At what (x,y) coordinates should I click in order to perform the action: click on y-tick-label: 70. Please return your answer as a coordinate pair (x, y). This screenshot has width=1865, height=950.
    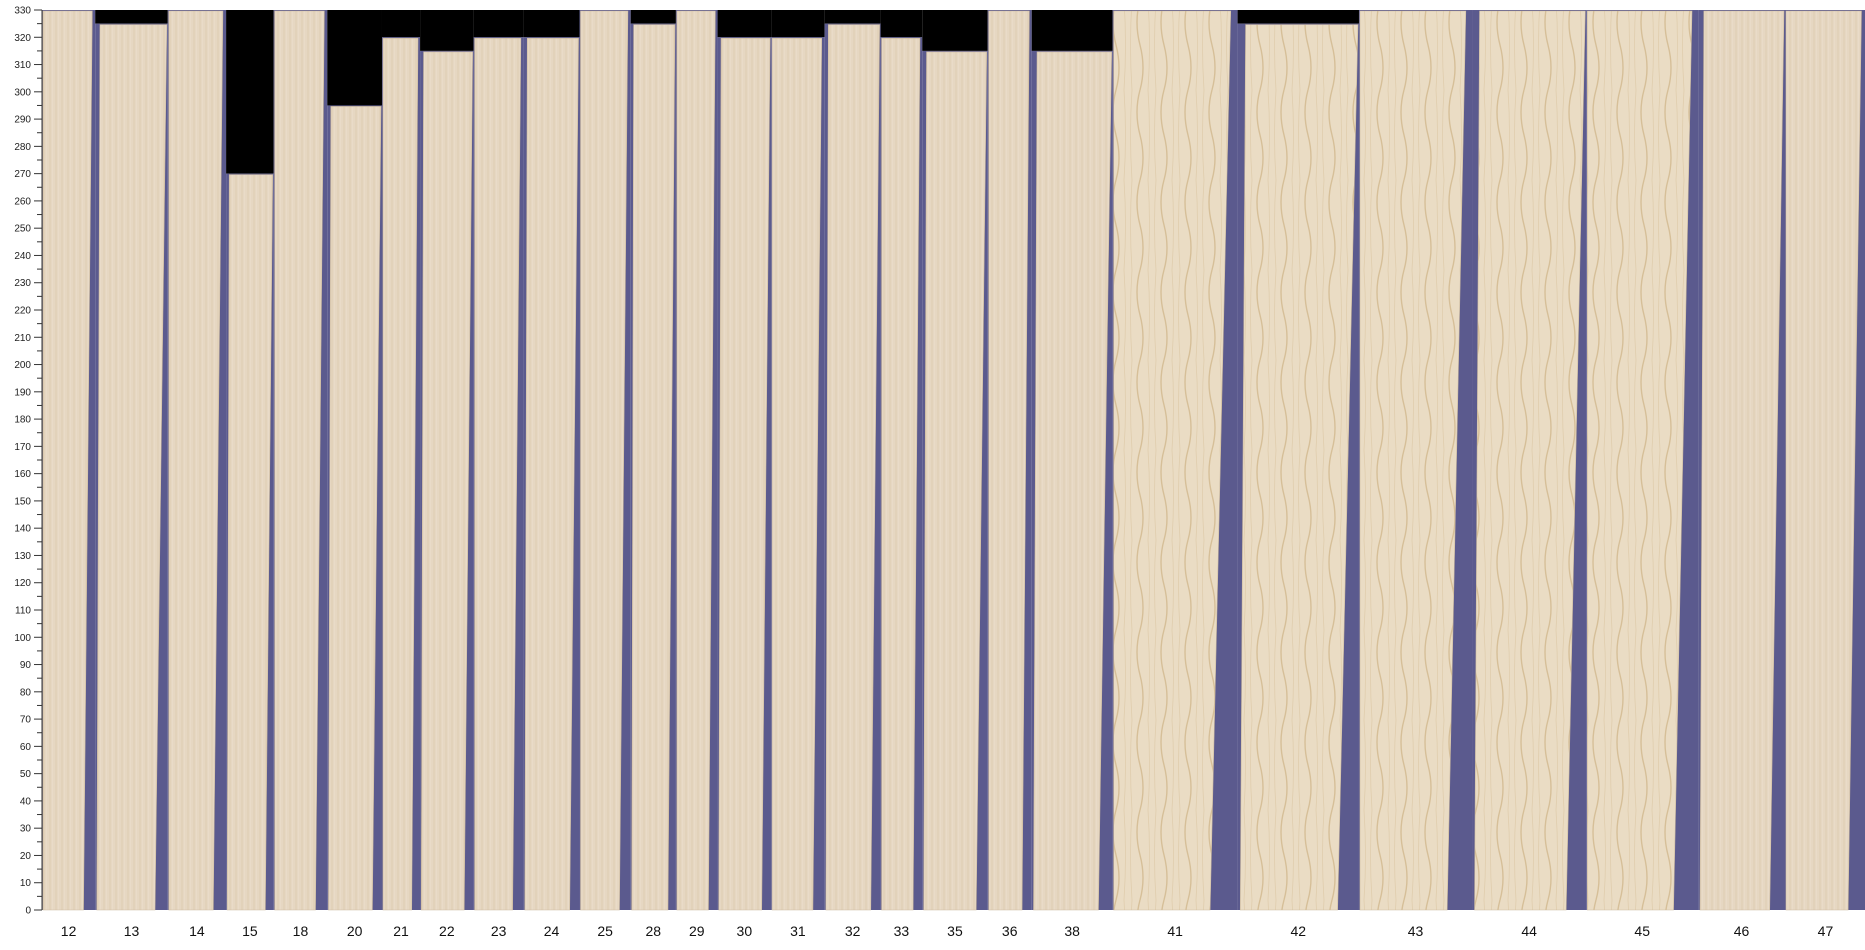
    Looking at the image, I should click on (26, 720).